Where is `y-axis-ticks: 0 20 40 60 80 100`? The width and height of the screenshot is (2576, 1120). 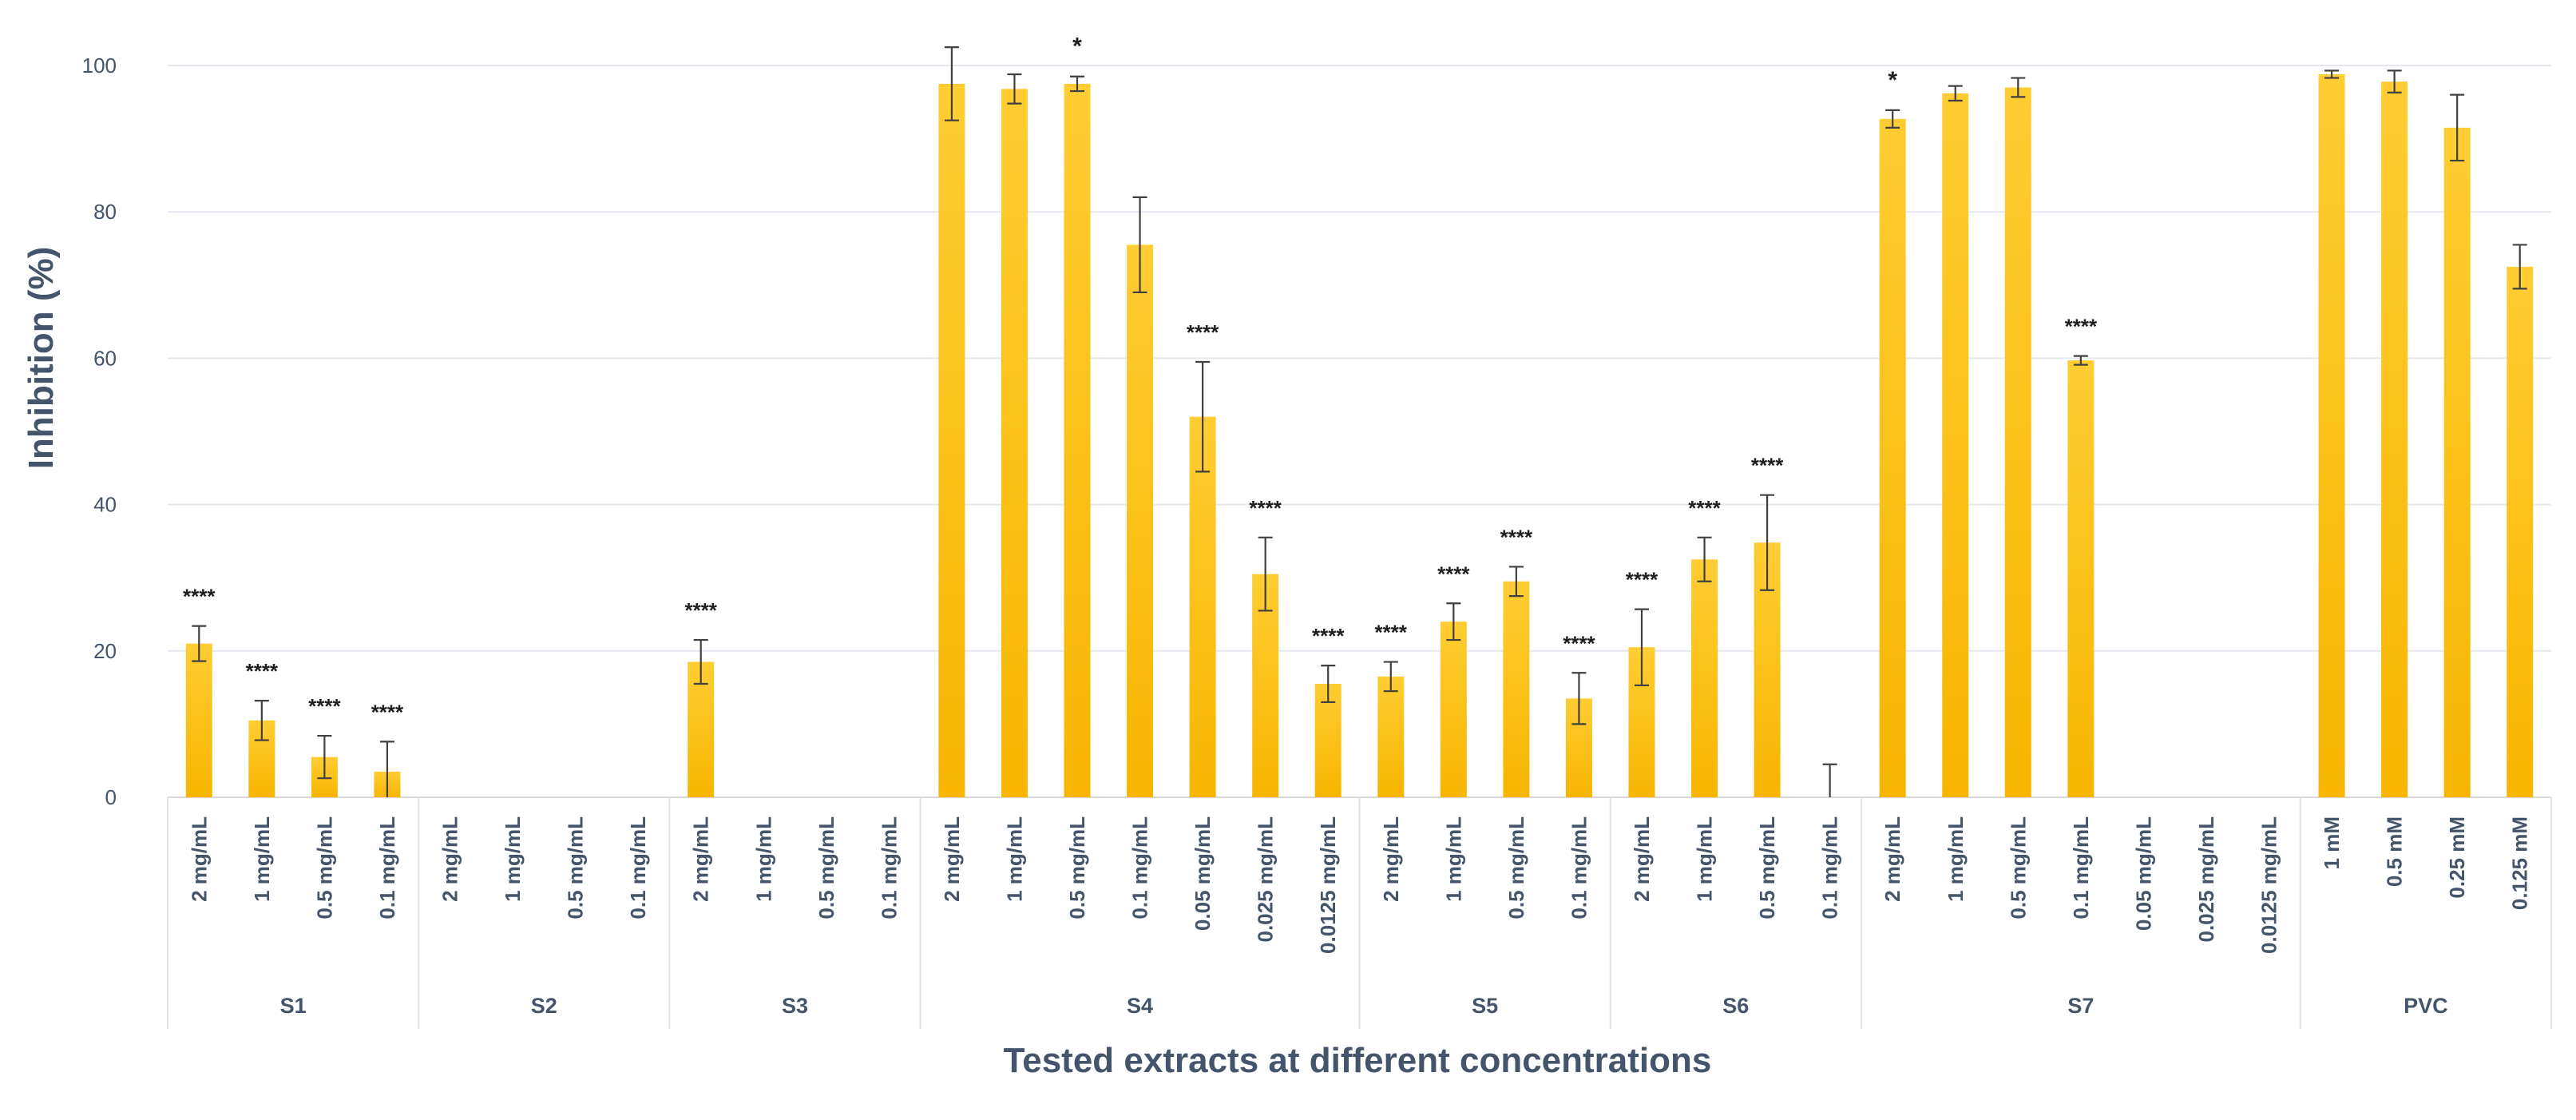
y-axis-ticks: 0 20 40 60 80 100 is located at coordinates (99, 431).